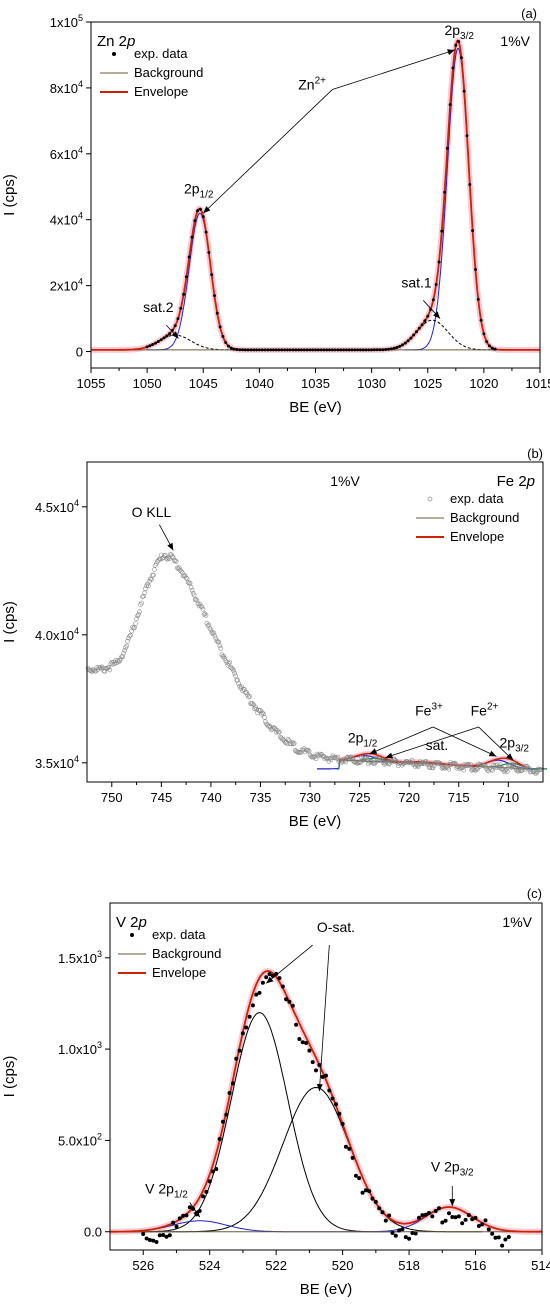  I want to click on exp-data-points, so click(314, 664).